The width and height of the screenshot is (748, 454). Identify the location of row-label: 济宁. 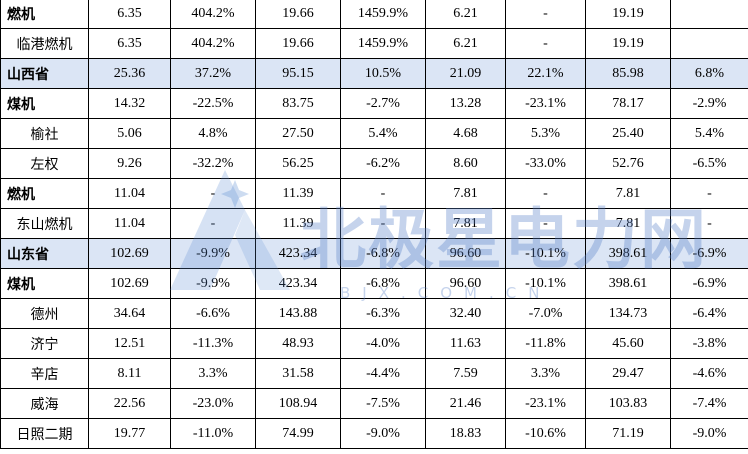
(44, 343).